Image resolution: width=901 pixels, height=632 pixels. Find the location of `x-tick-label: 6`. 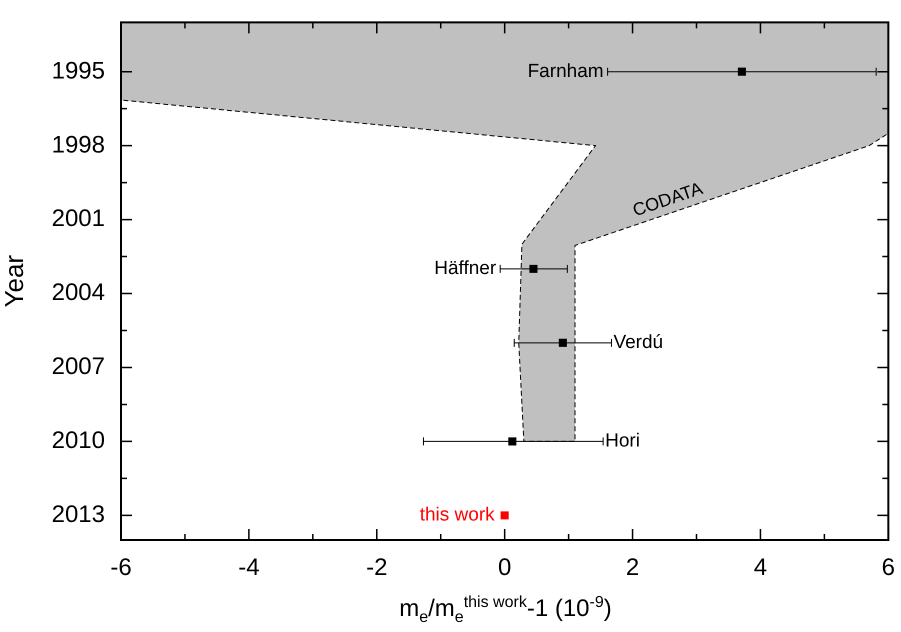

x-tick-label: 6 is located at coordinates (889, 568).